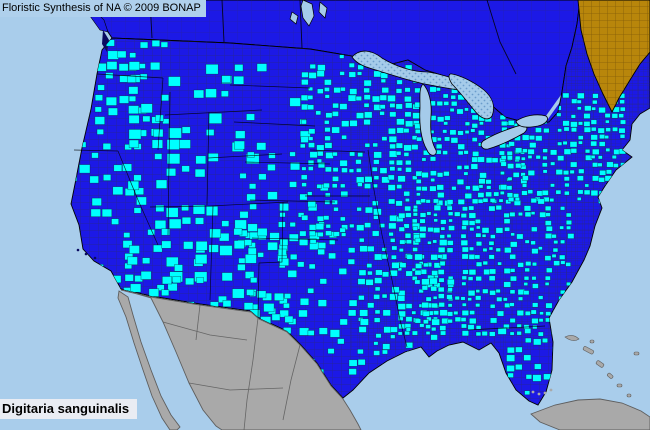 The image size is (650, 430). What do you see at coordinates (590, 414) in the screenshot?
I see `cuba-island` at bounding box center [590, 414].